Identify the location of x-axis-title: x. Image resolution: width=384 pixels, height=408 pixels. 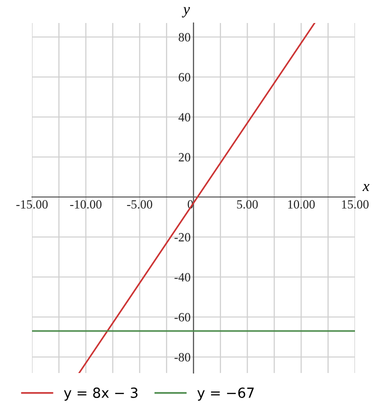
(366, 187).